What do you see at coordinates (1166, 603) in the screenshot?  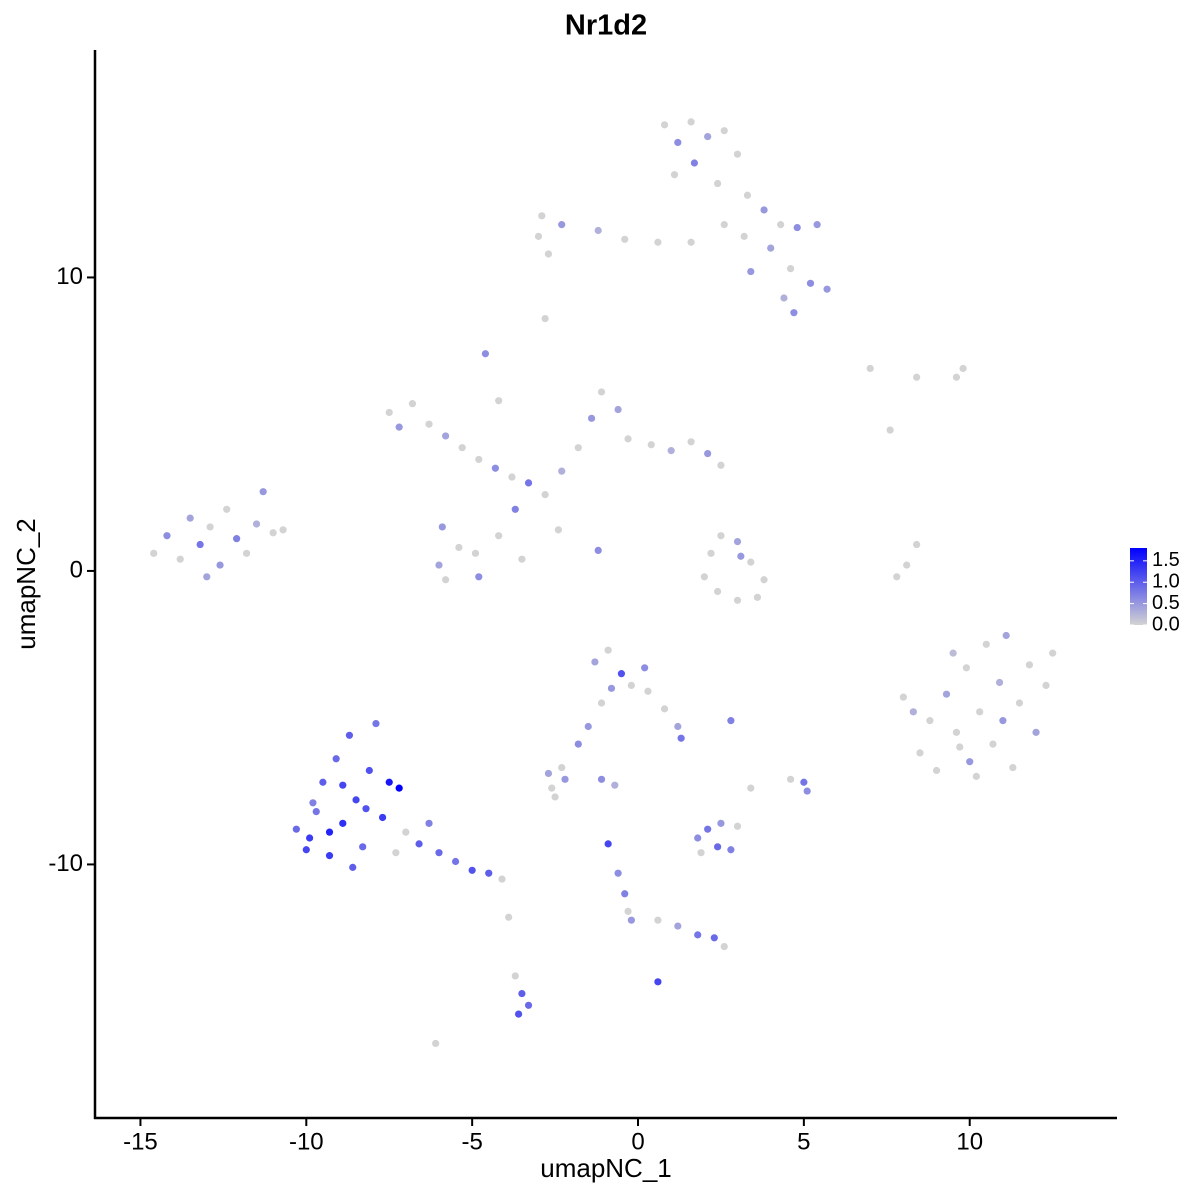 I see `color-tick-label: 0.5` at bounding box center [1166, 603].